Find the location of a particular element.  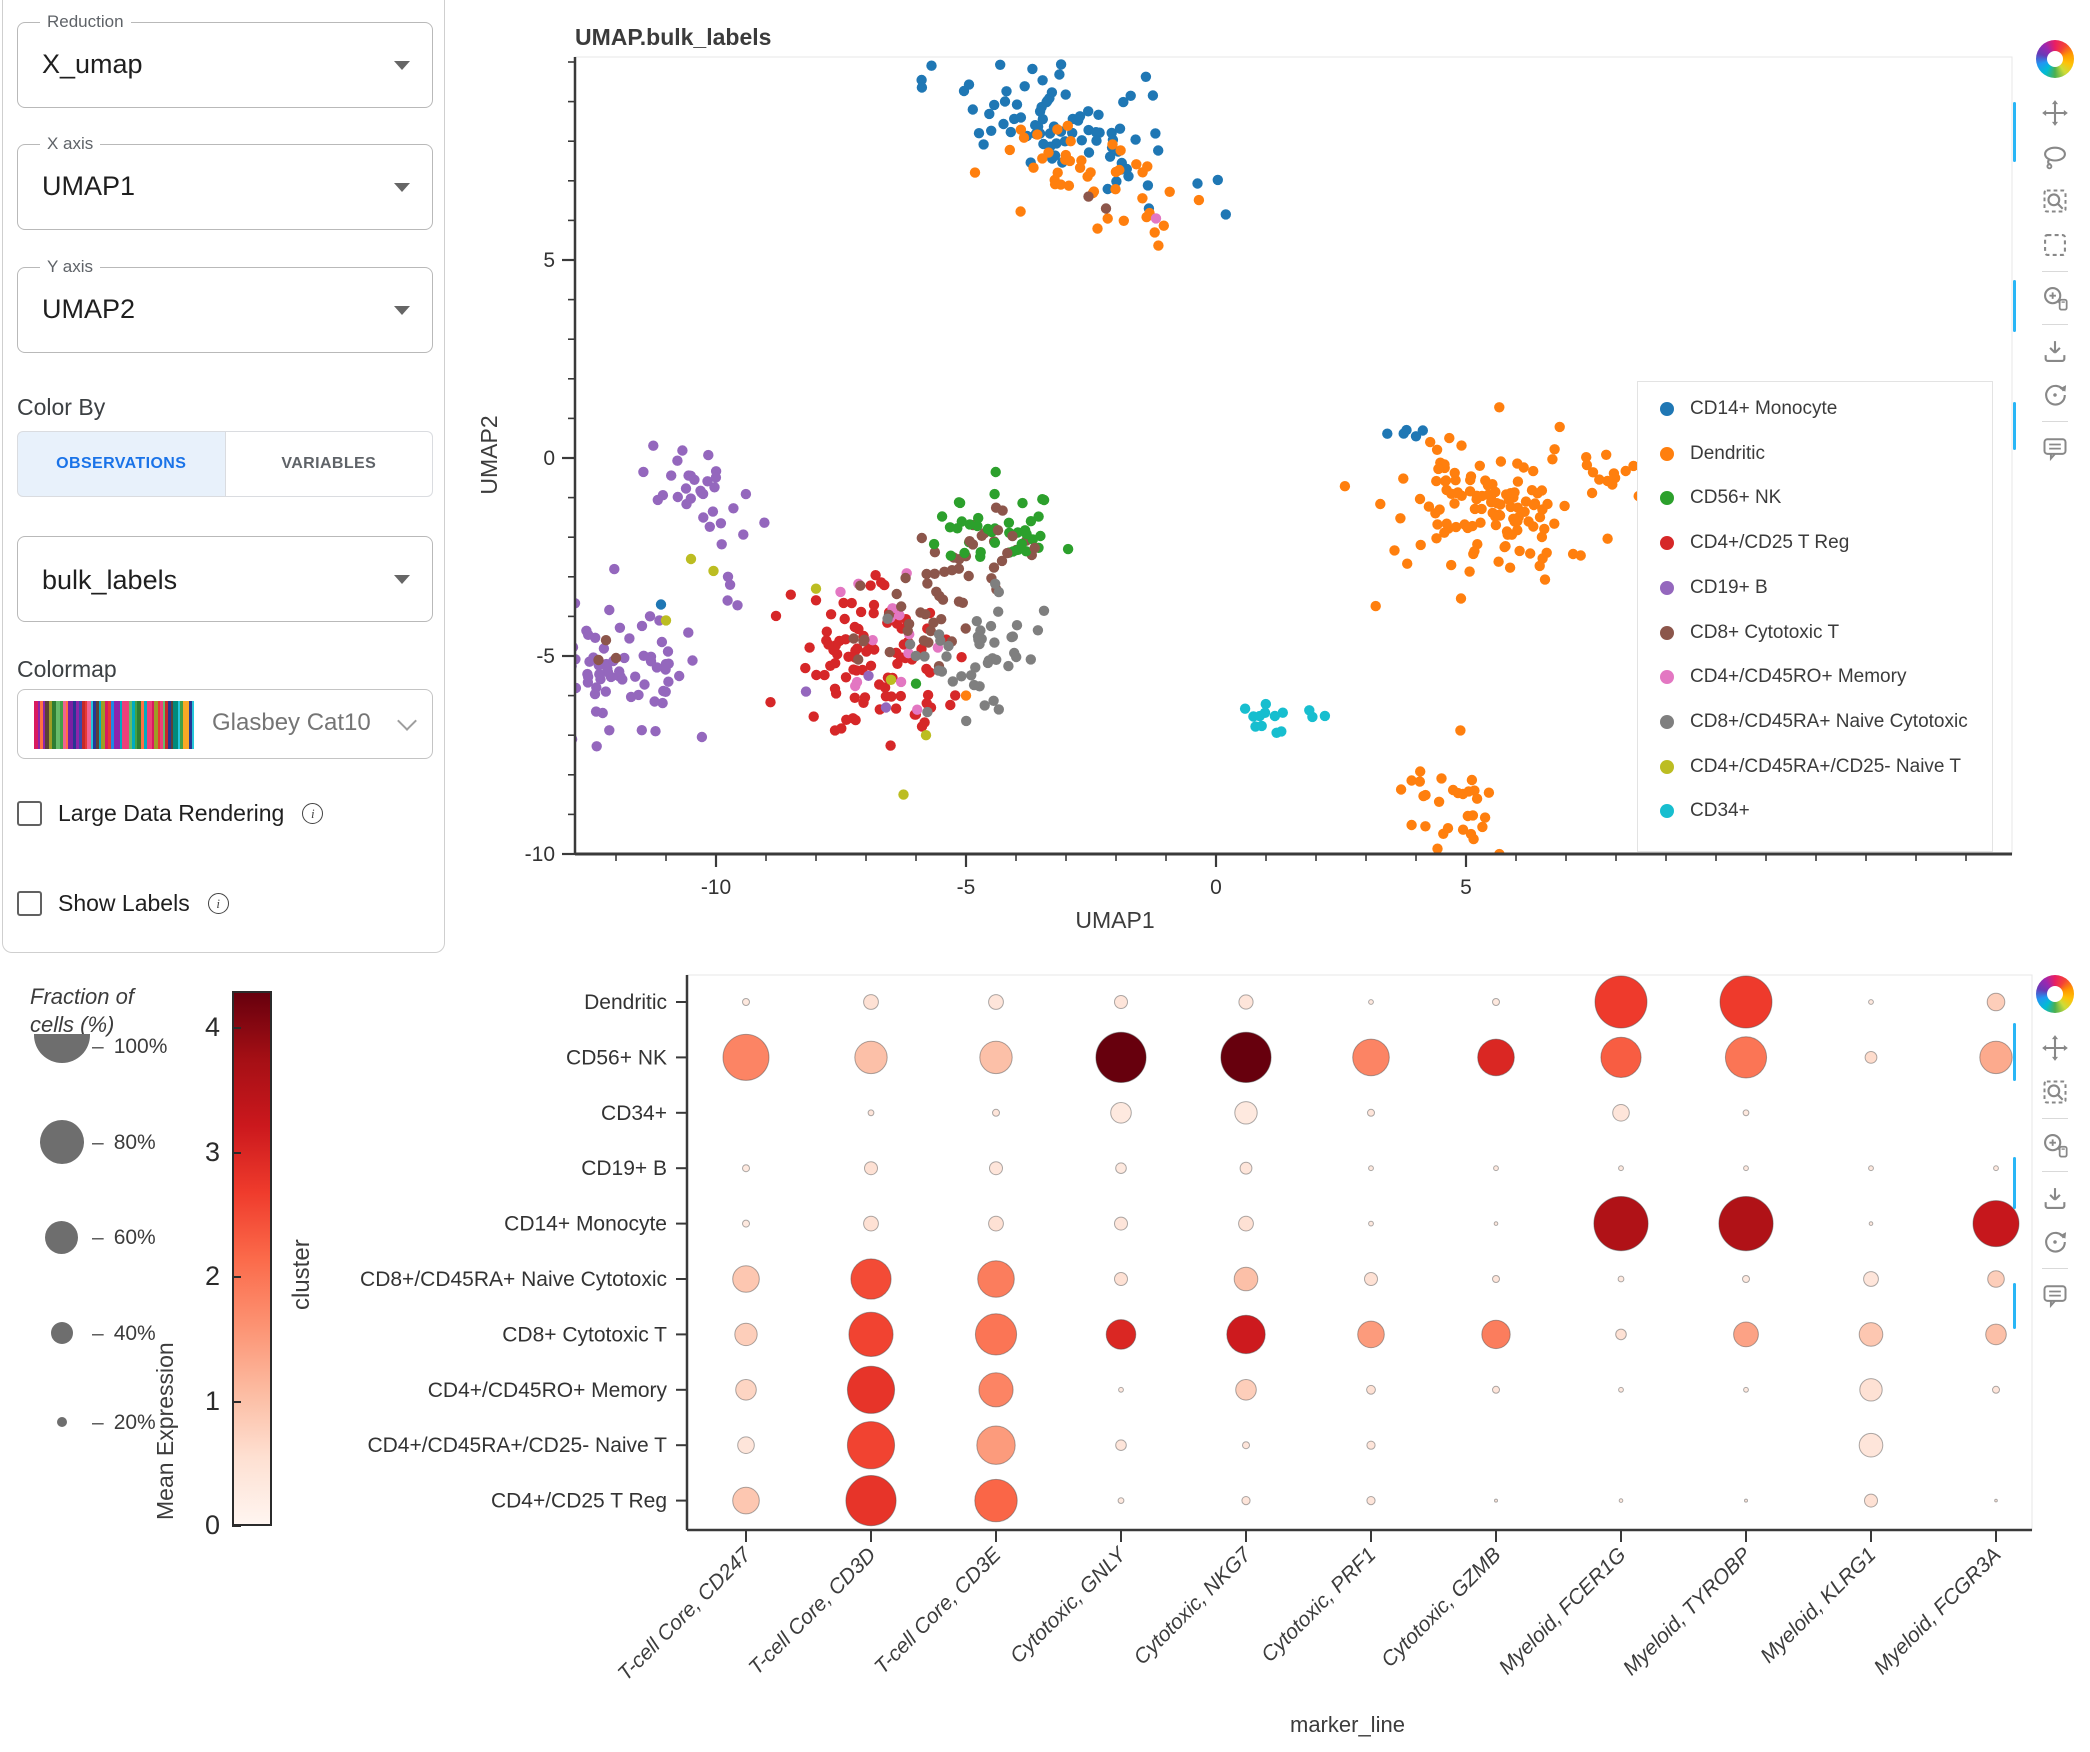

svg-text: UMAP1 is located at coordinates (1114, 920).